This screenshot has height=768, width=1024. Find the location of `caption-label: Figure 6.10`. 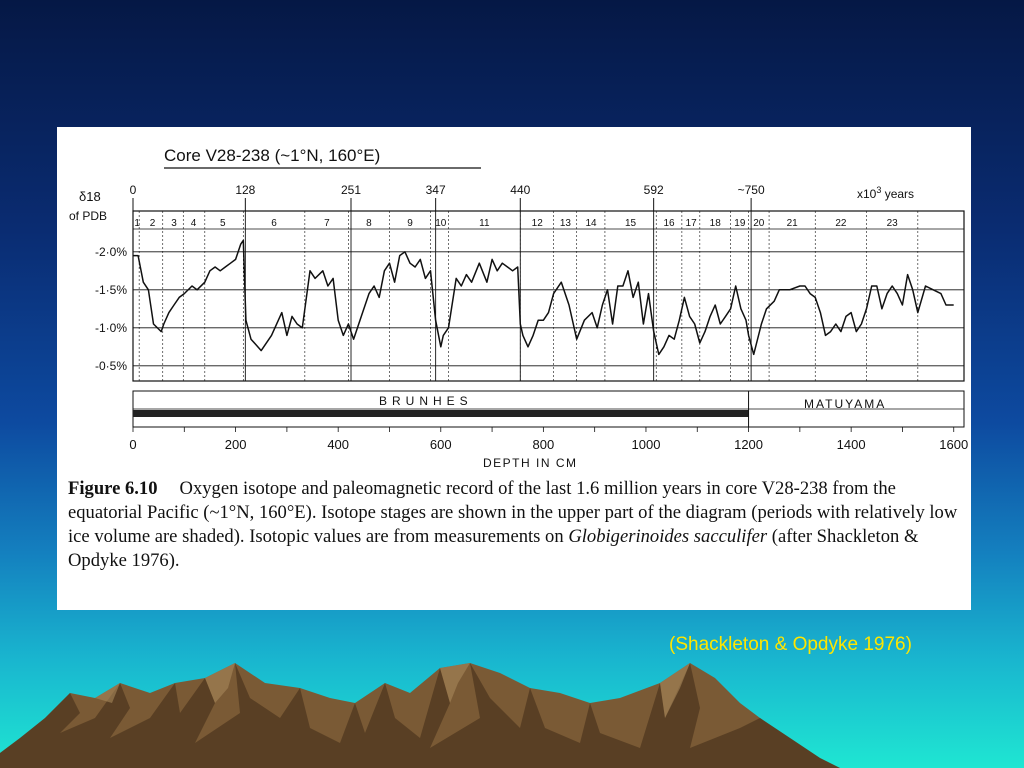

caption-label: Figure 6.10 is located at coordinates (113, 488).